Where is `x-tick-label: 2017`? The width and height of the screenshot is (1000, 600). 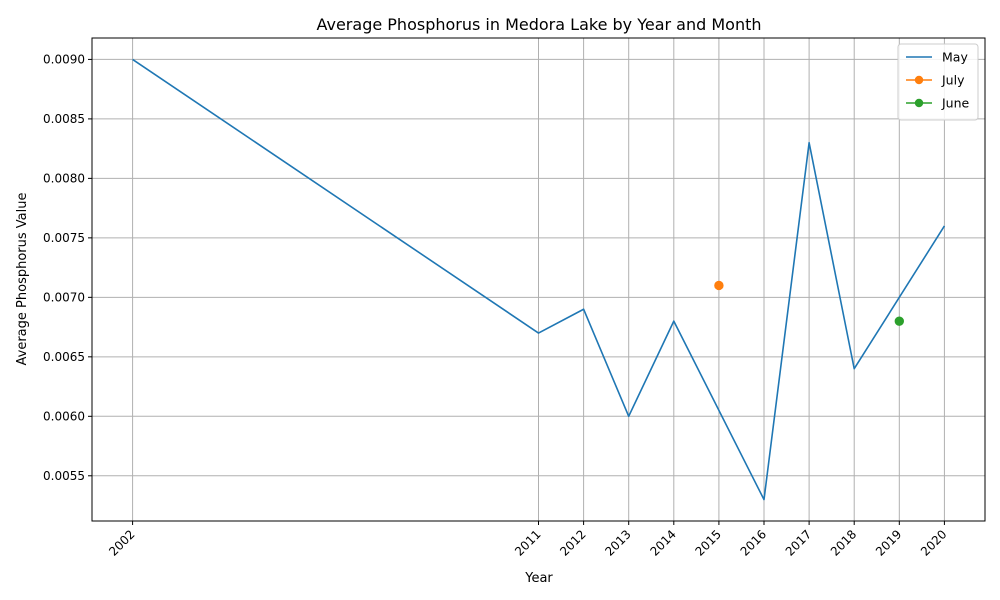 x-tick-label: 2017 is located at coordinates (798, 542).